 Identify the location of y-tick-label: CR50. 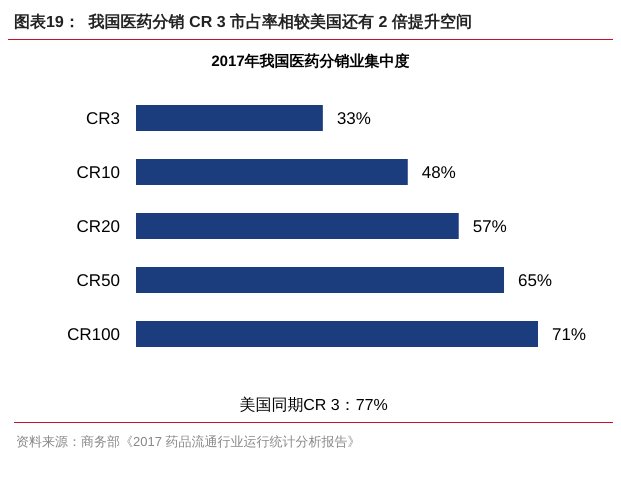
(98, 280).